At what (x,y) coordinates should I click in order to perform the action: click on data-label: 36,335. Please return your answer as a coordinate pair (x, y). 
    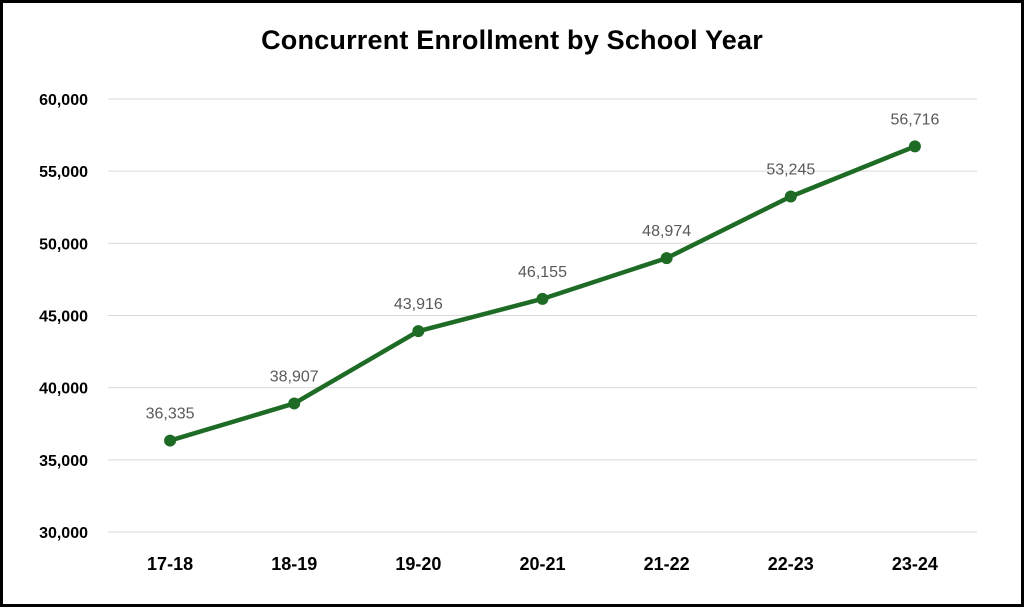
    Looking at the image, I should click on (170, 414).